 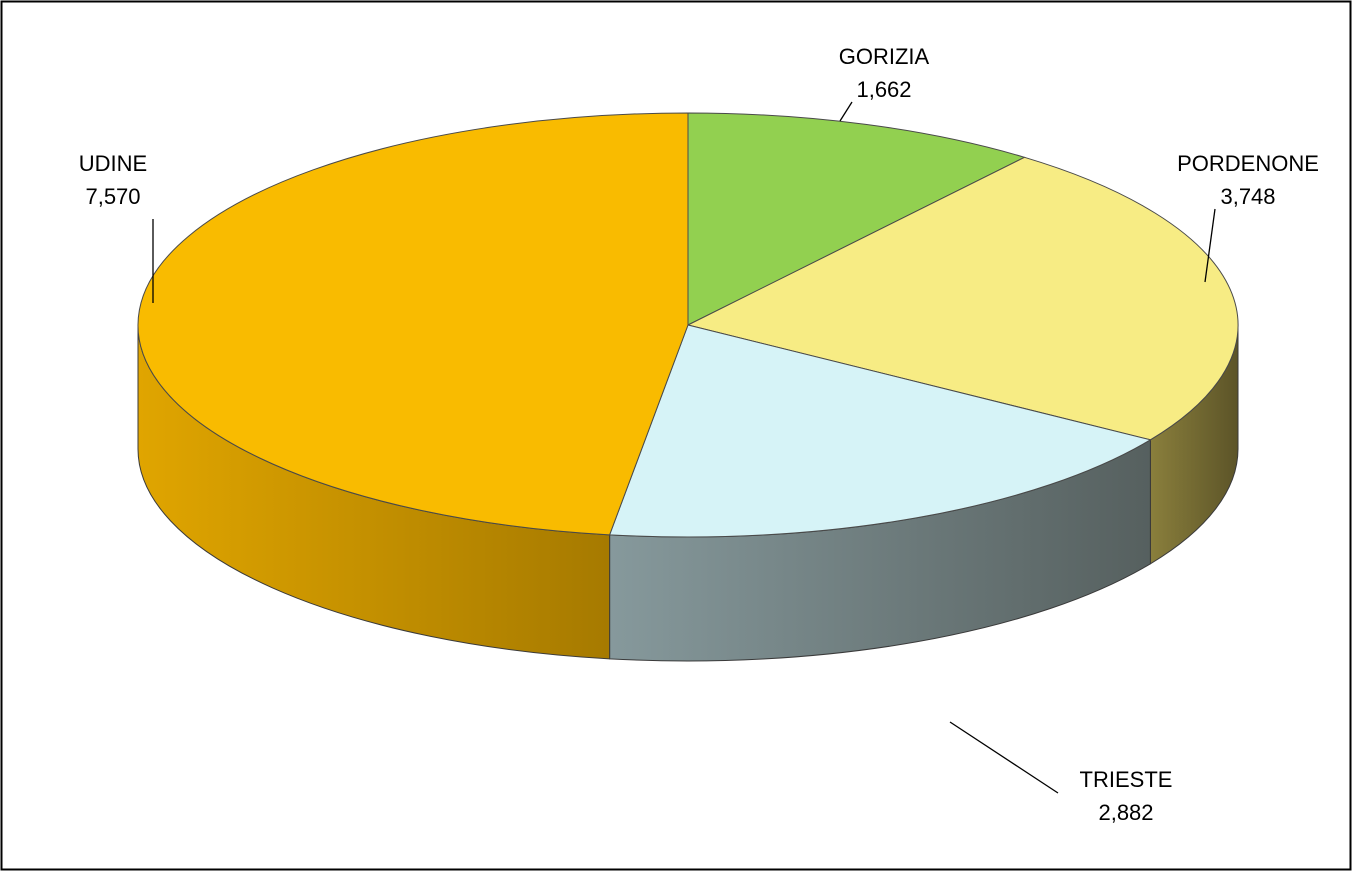 What do you see at coordinates (1248, 163) in the screenshot?
I see `label-category-pordenone: PORDENONE` at bounding box center [1248, 163].